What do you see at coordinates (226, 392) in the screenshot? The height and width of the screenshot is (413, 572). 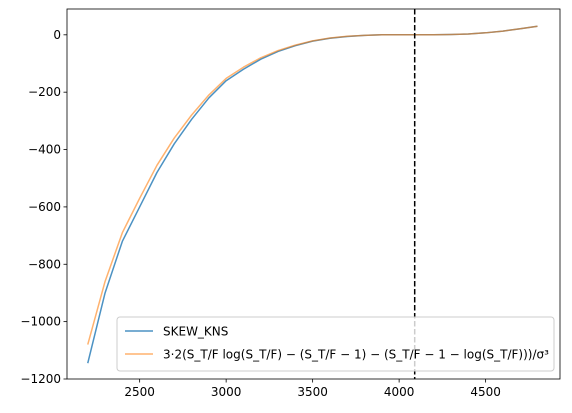 I see `x-tick-label: 3000` at bounding box center [226, 392].